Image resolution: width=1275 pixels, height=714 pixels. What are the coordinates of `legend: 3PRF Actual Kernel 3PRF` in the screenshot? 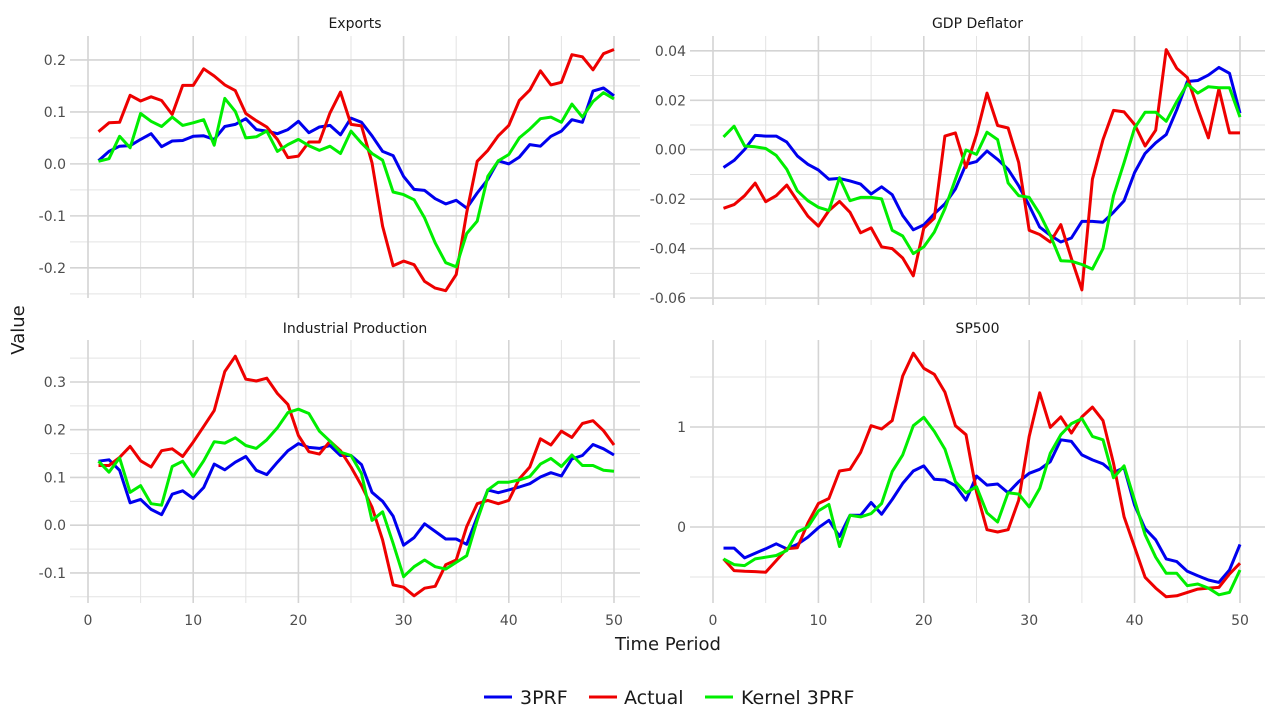 It's located at (669, 698).